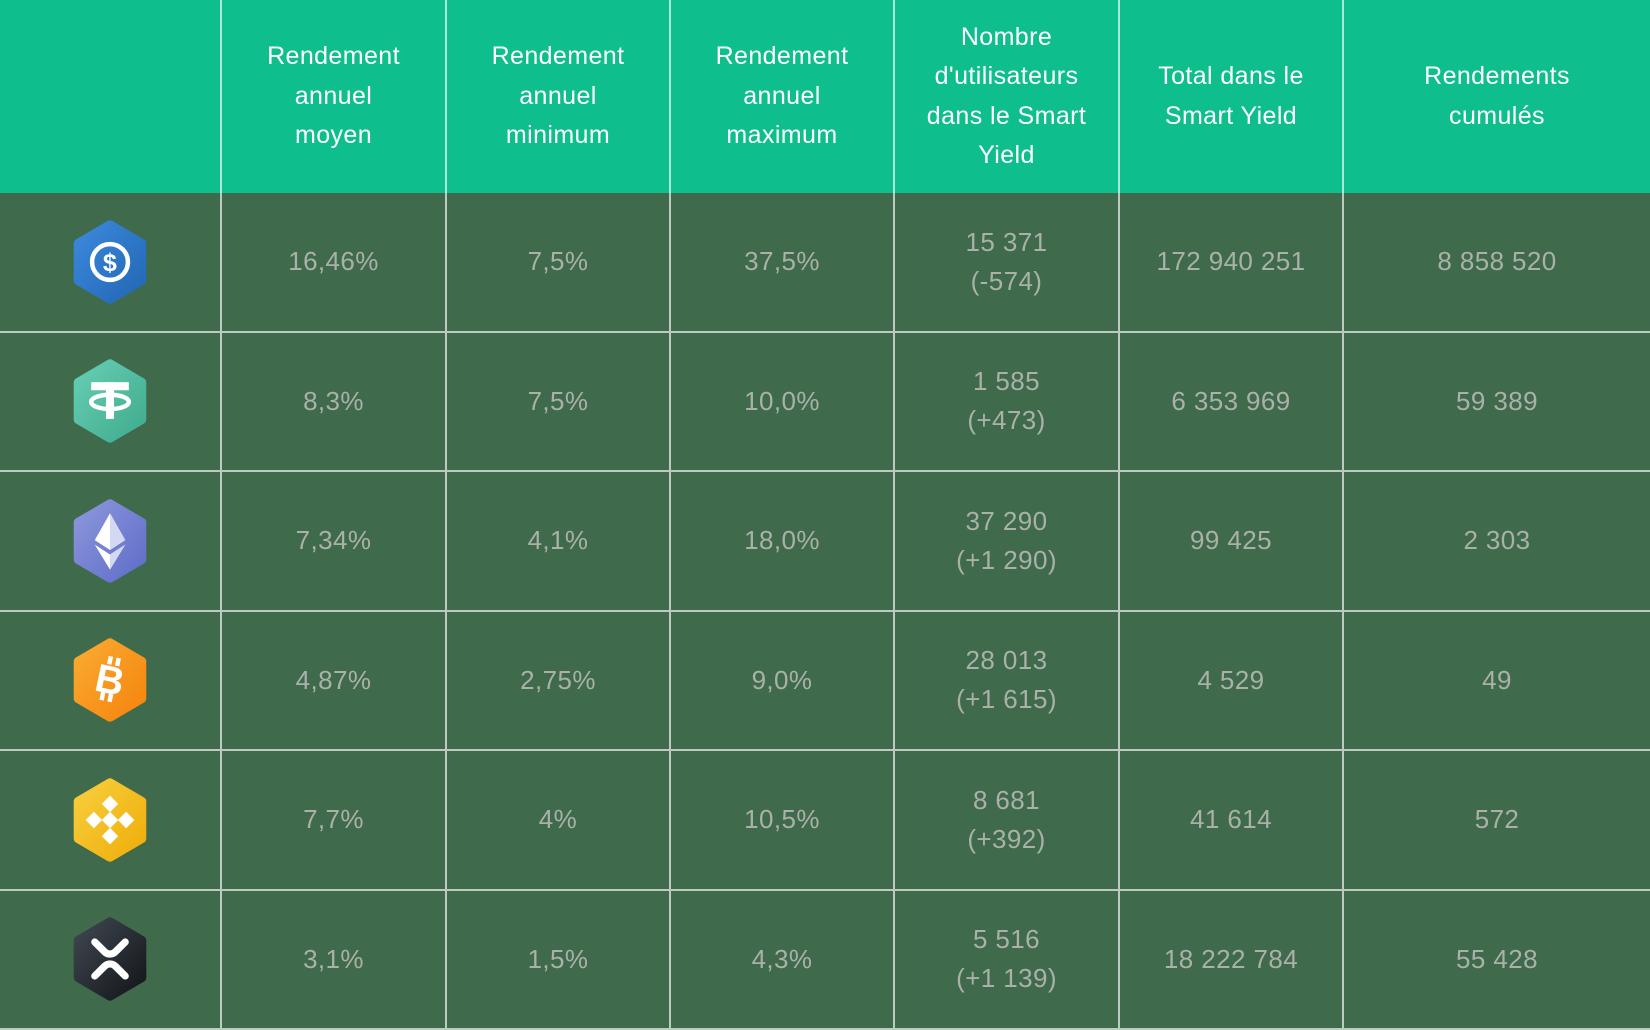  Describe the element at coordinates (1006, 280) in the screenshot. I see `users-delta: (-574)` at that location.